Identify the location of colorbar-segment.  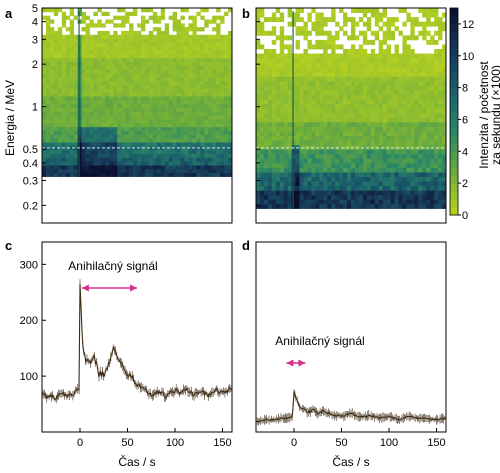
(454, 211).